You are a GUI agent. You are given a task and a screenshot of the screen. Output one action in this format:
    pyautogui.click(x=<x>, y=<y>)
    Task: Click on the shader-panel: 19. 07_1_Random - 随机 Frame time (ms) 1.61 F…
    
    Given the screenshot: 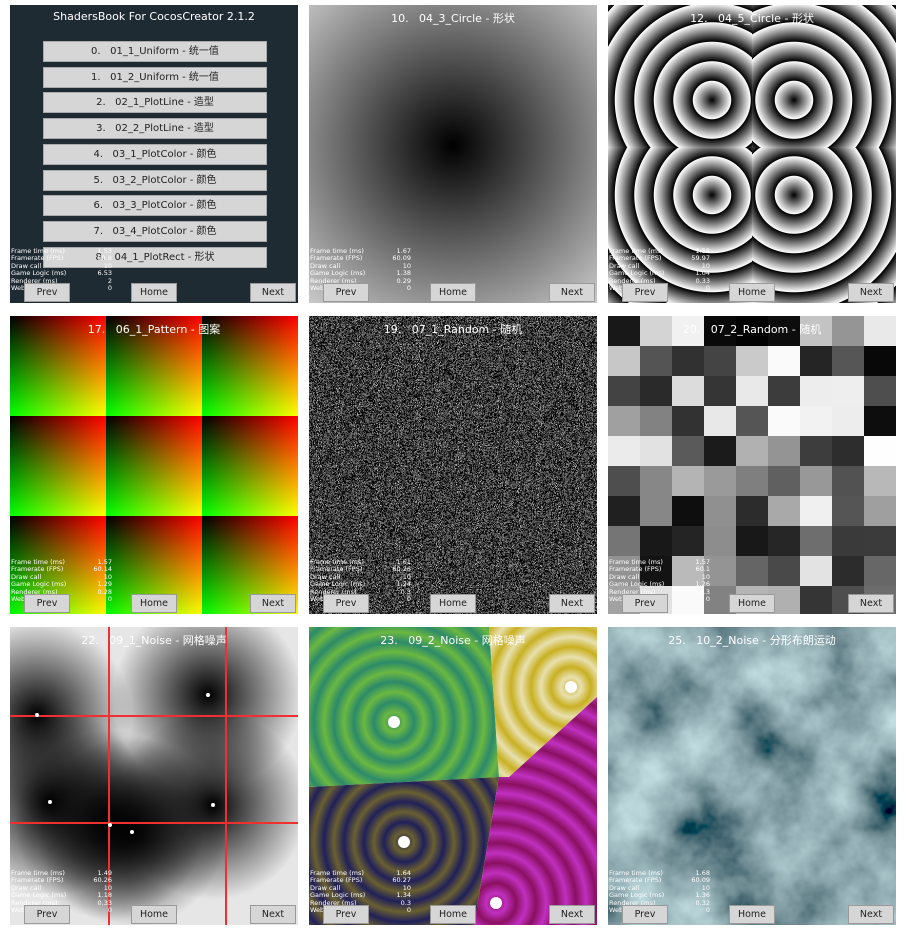 What is the action you would take?
    pyautogui.click(x=453, y=465)
    